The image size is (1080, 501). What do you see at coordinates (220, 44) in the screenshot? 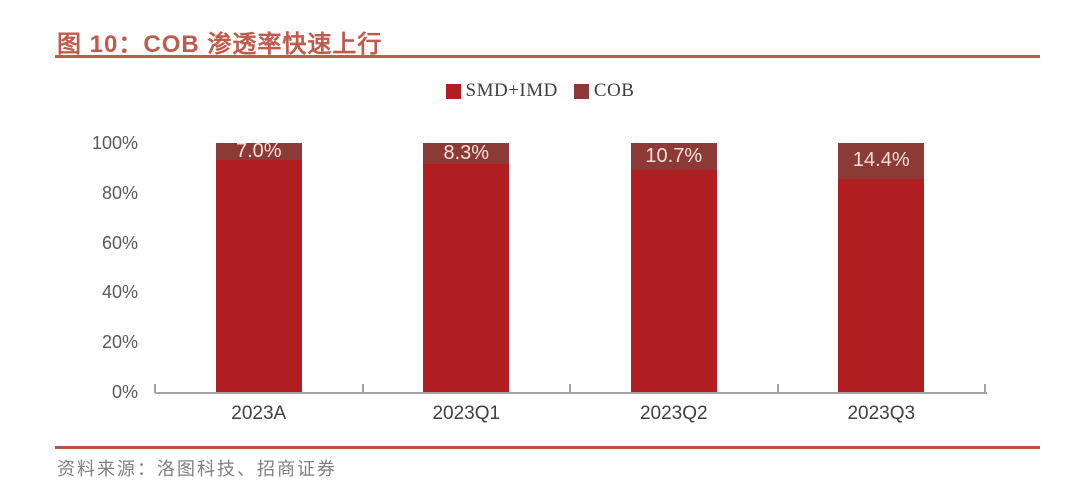
I see `figure-title: 图 10：COB 渗透率快速上行` at bounding box center [220, 44].